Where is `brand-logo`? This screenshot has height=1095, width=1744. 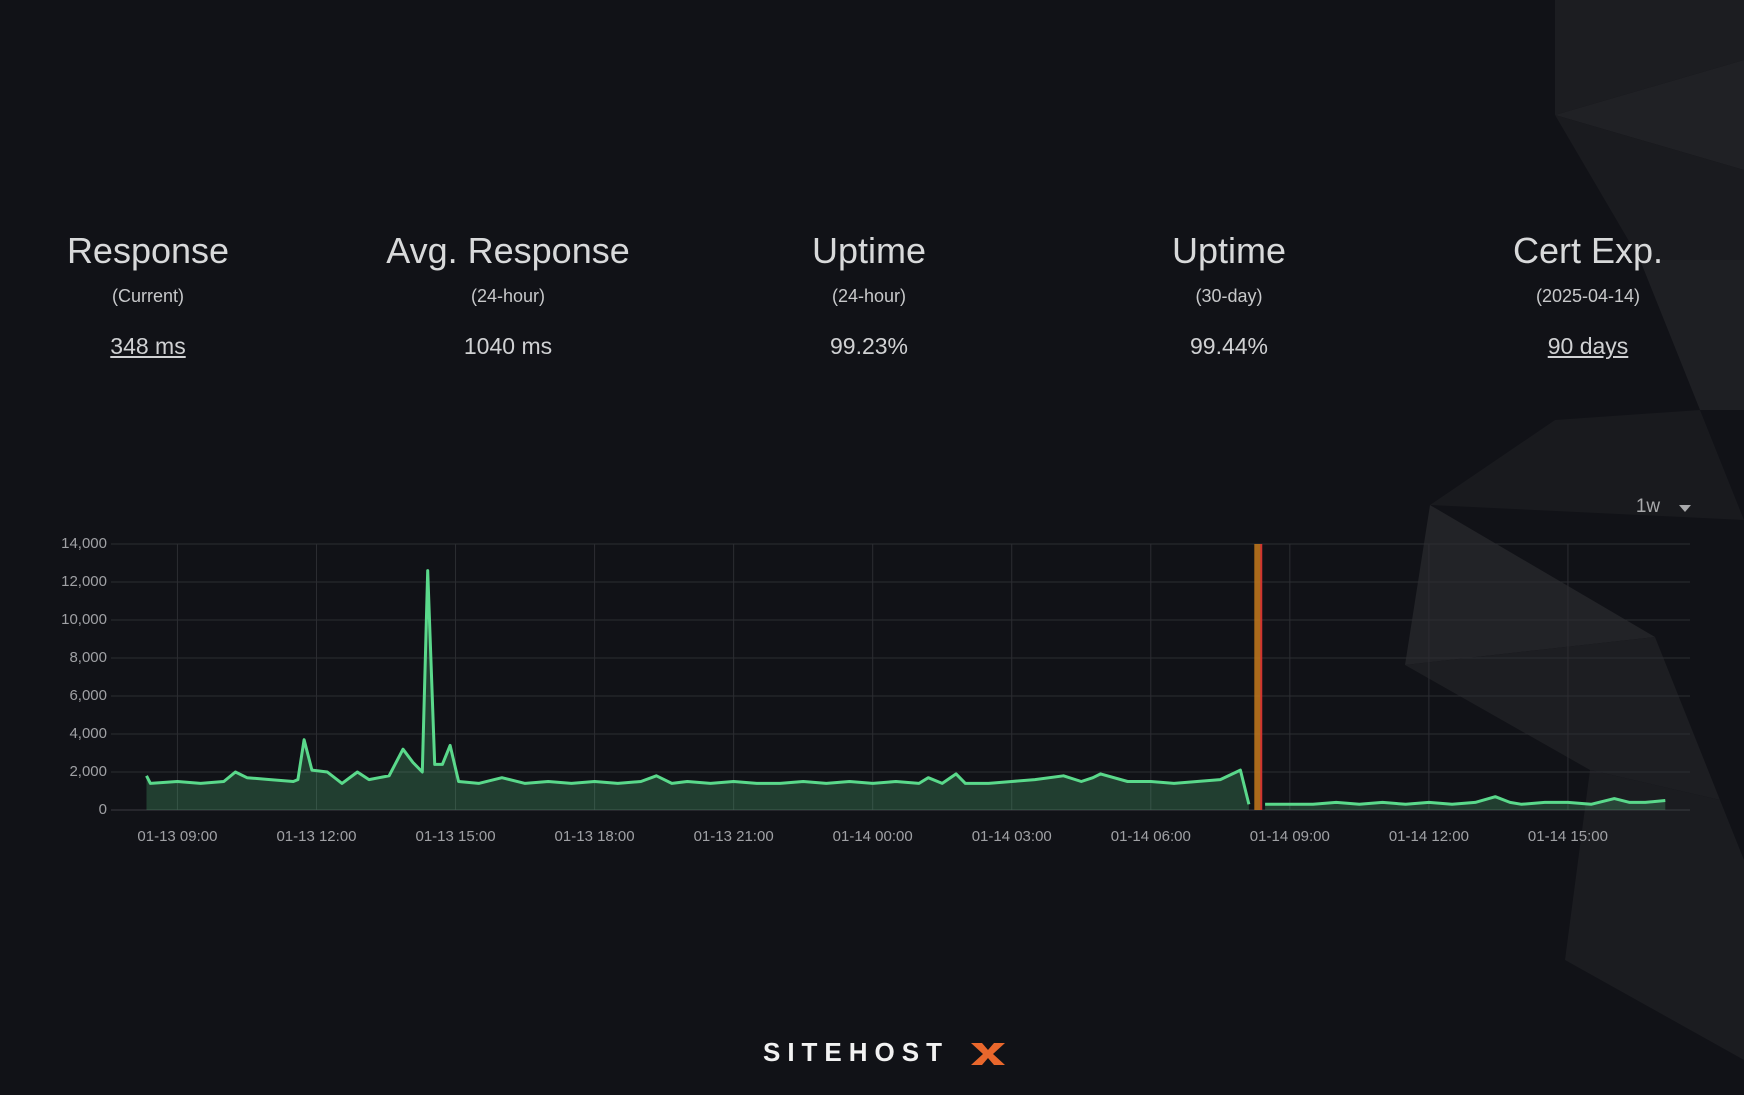 brand-logo is located at coordinates (988, 1054).